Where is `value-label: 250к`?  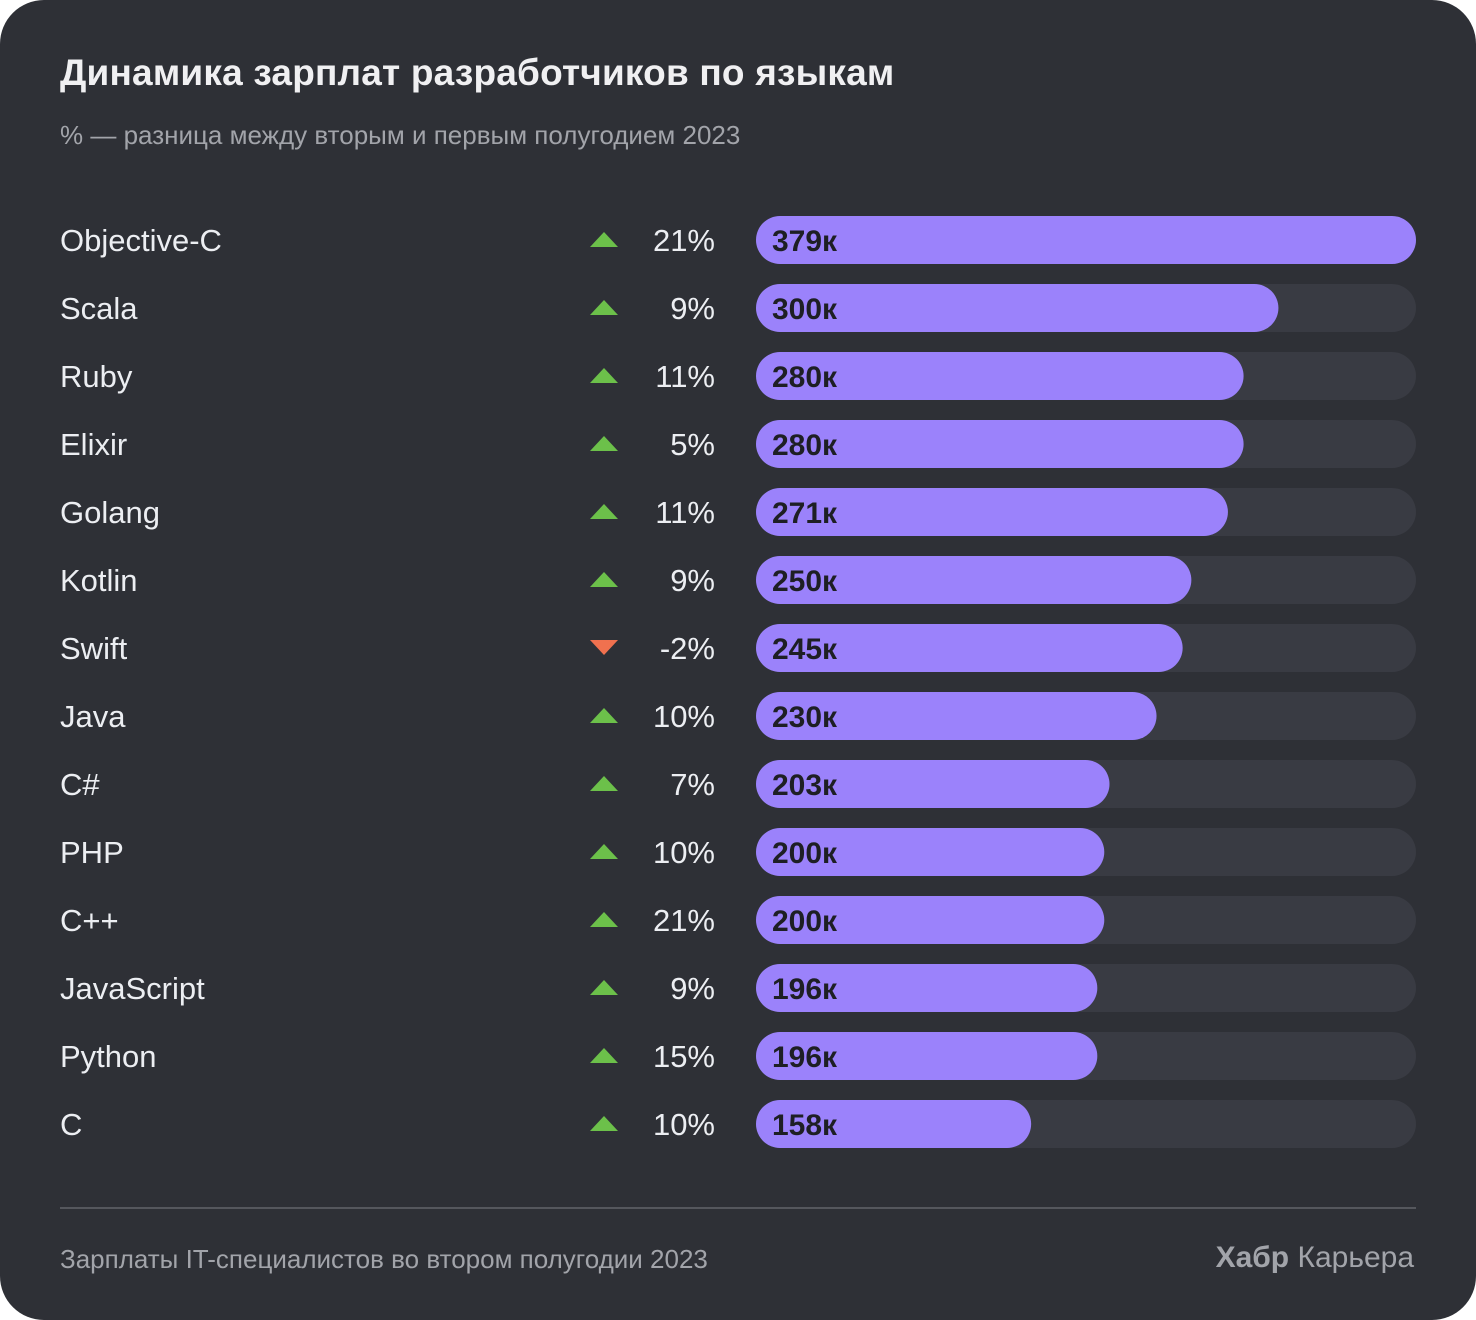 value-label: 250к is located at coordinates (805, 581).